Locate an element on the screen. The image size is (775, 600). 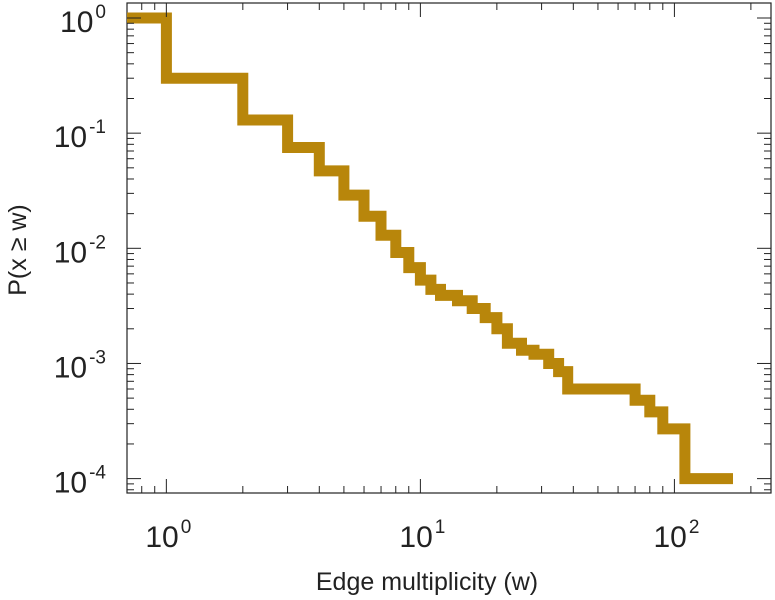
x-tick-exponent: 0 is located at coordinates (186, 527).